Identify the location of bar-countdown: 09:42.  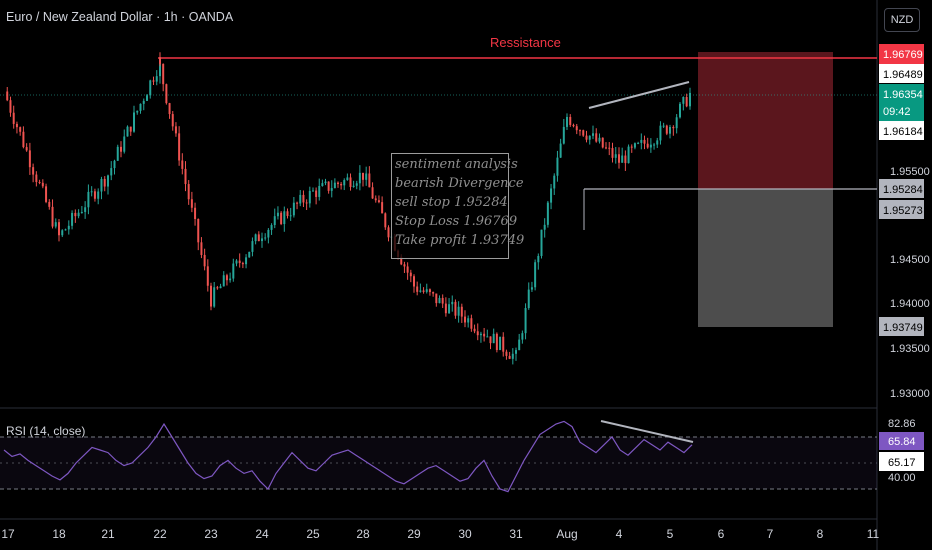
(897, 112).